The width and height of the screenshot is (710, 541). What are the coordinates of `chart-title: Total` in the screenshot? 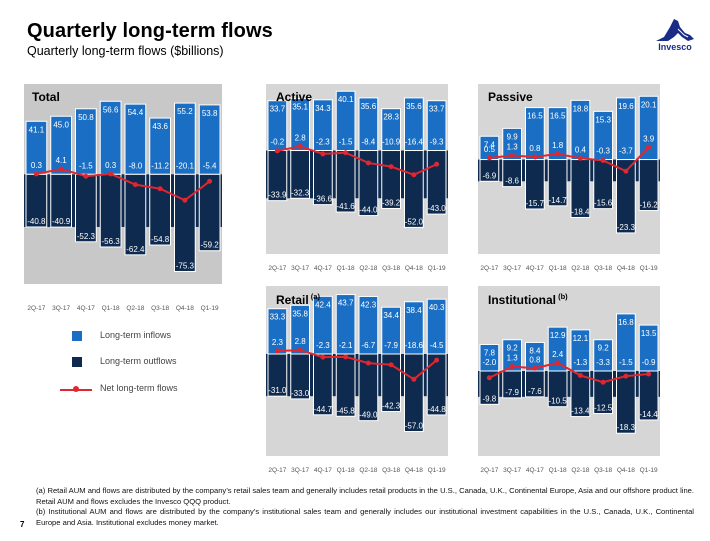 It's located at (46, 97).